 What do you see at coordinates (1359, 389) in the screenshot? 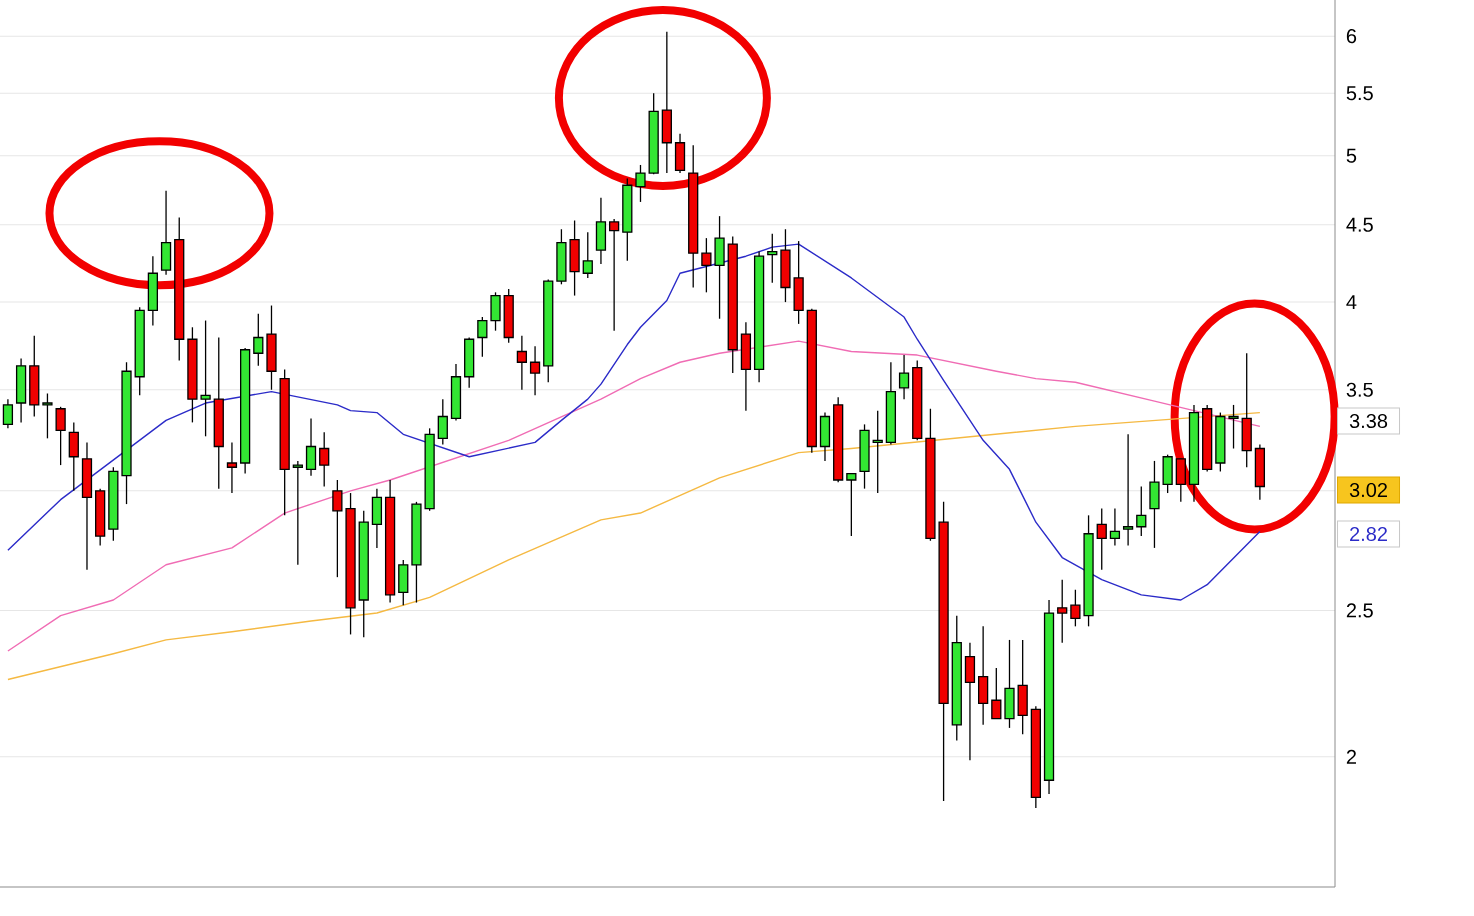
I see `y-tick-label: 3.5` at bounding box center [1359, 389].